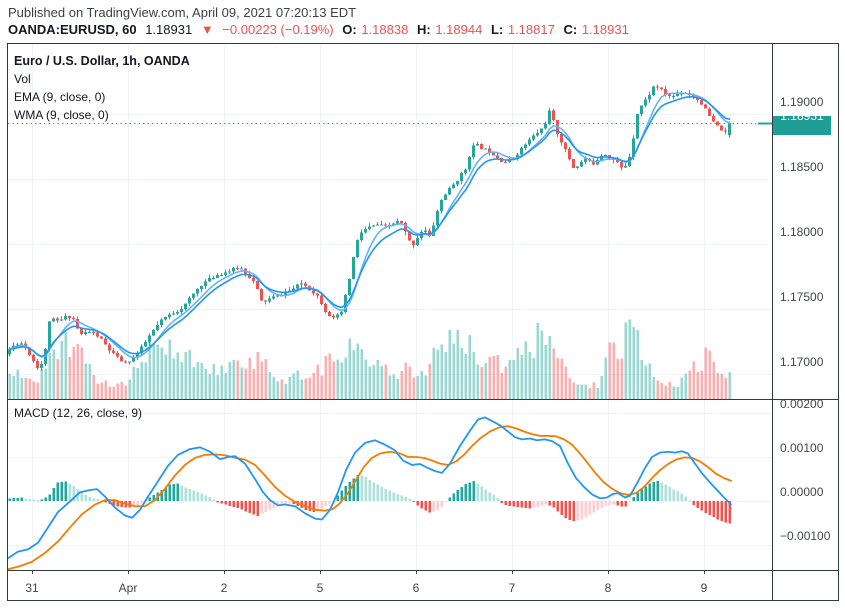 The image size is (845, 611). What do you see at coordinates (802, 492) in the screenshot?
I see `macd-axis-label: 0.00000` at bounding box center [802, 492].